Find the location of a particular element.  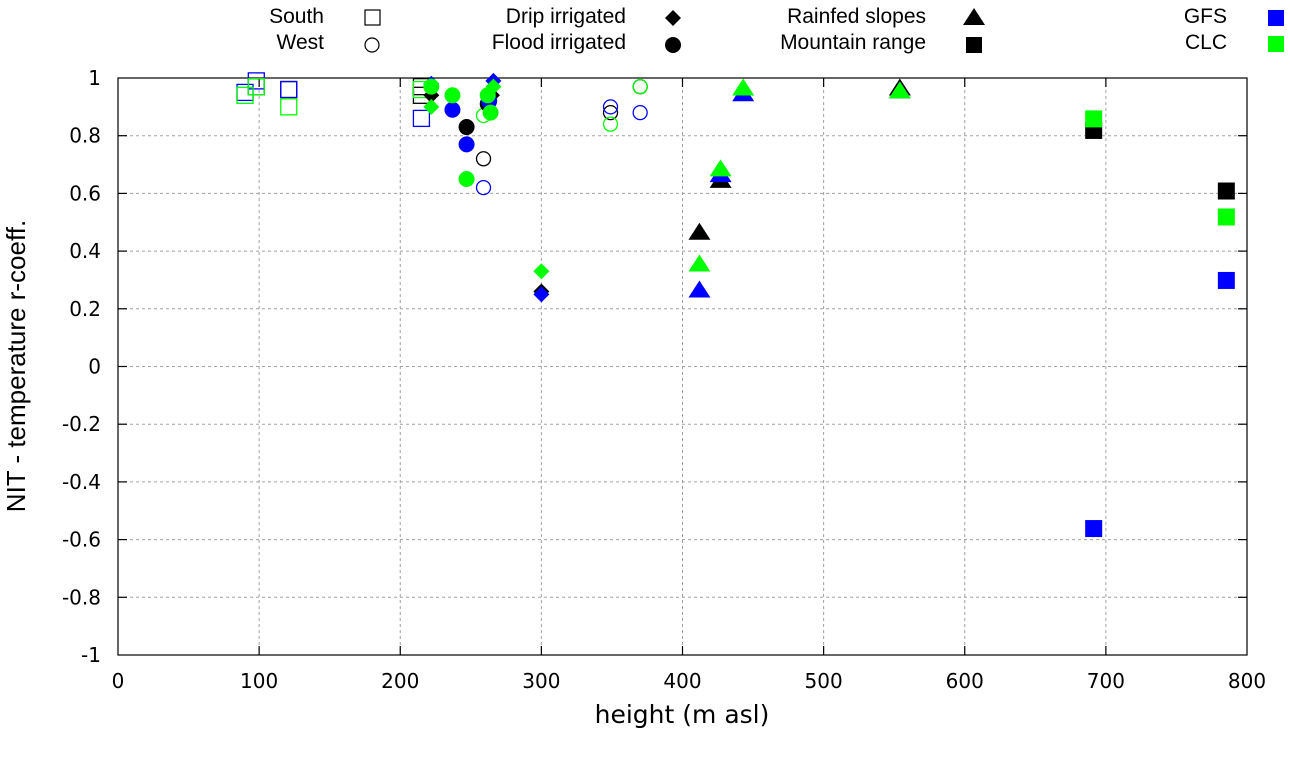

y-tick-label: 0.6 is located at coordinates (85, 193).